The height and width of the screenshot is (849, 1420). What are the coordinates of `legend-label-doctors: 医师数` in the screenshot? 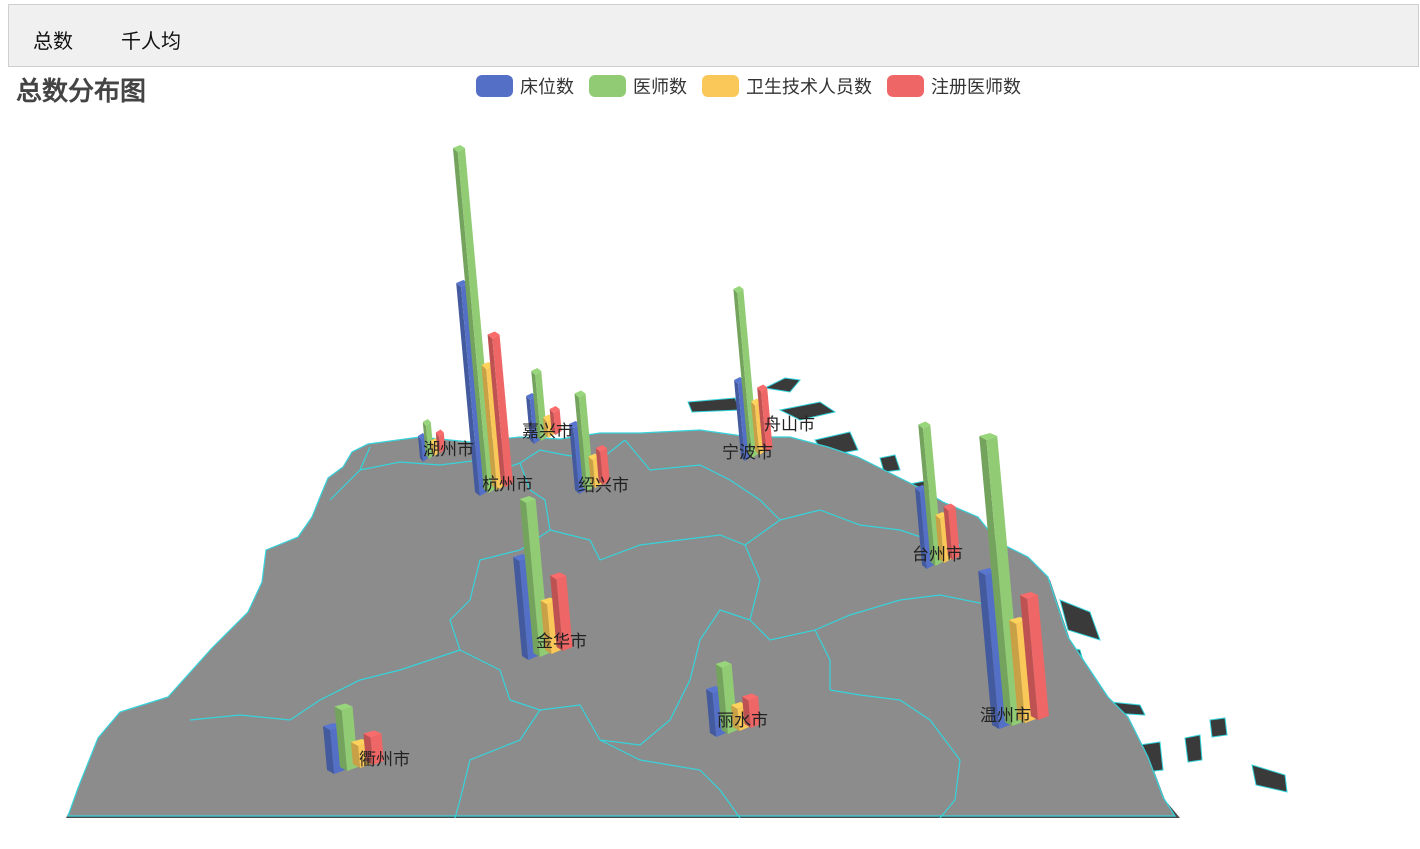 It's located at (660, 87).